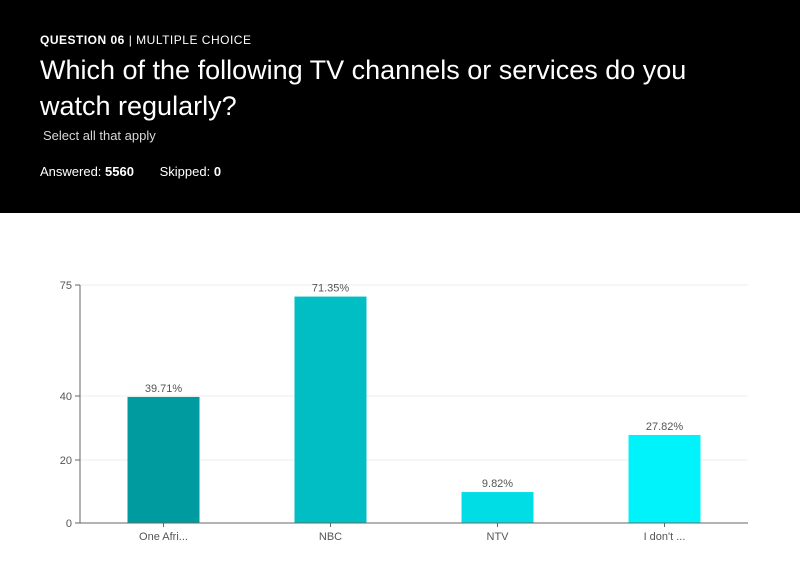 Image resolution: width=800 pixels, height=569 pixels. Describe the element at coordinates (330, 537) in the screenshot. I see `x-tick-label: NBC` at that location.